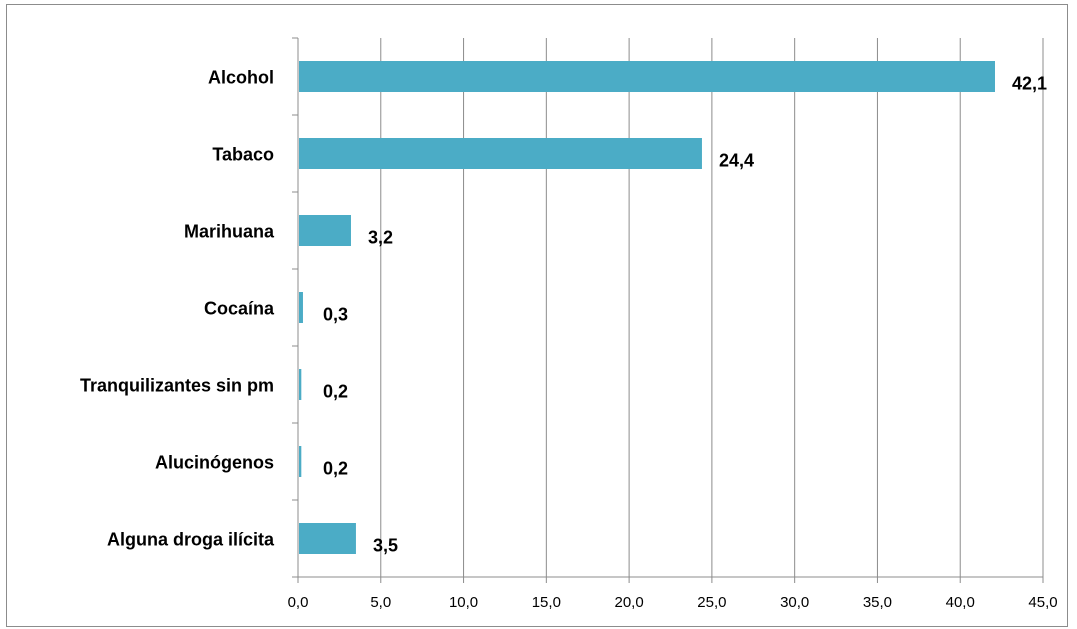 The width and height of the screenshot is (1077, 629). What do you see at coordinates (229, 232) in the screenshot?
I see `category-label: Marihuana` at bounding box center [229, 232].